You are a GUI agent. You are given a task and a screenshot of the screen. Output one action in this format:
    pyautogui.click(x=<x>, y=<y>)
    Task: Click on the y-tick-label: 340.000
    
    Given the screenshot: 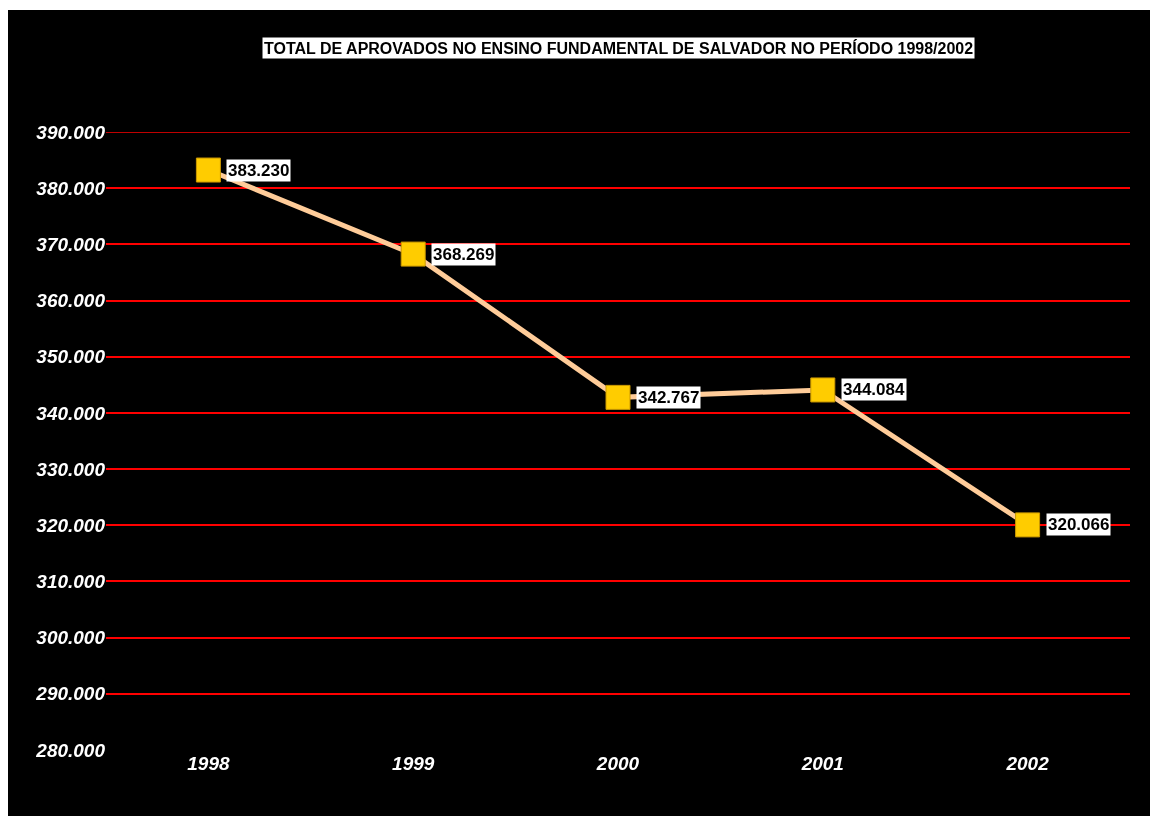 What is the action you would take?
    pyautogui.click(x=71, y=413)
    